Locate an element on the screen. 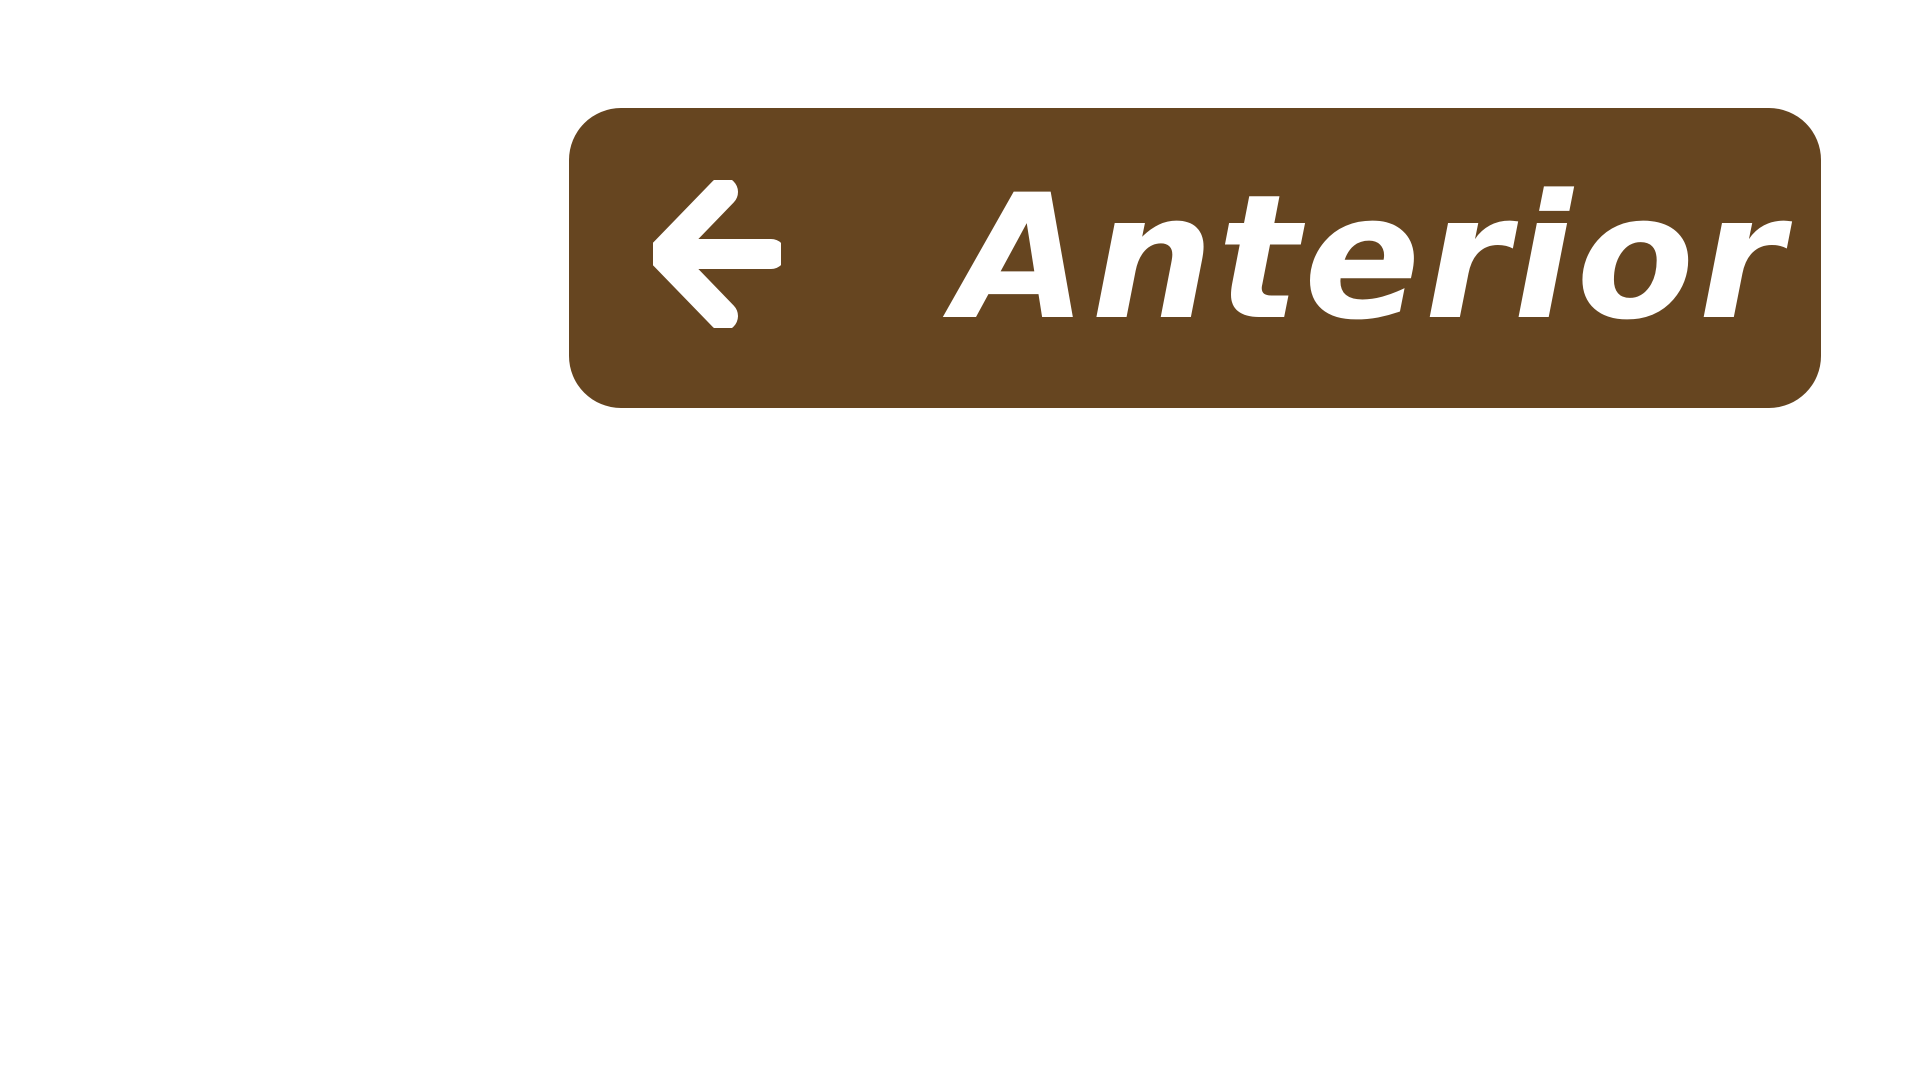  previous-button-label: Anterior is located at coordinates (1371, 257).